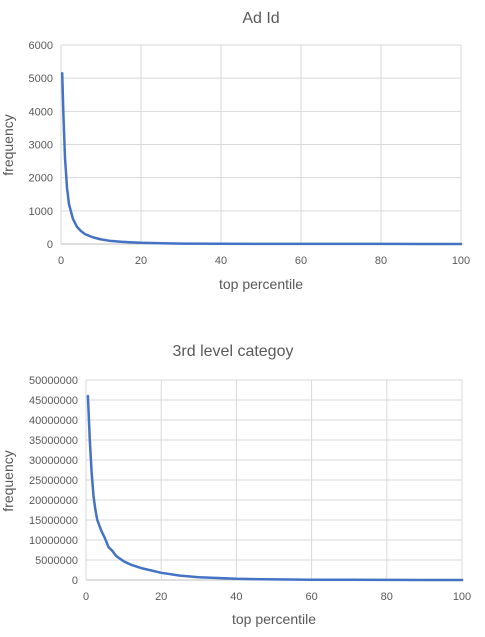 The image size is (485, 637). Describe the element at coordinates (56, 561) in the screenshot. I see `chart-2-y-tick-label: 5000000` at that location.